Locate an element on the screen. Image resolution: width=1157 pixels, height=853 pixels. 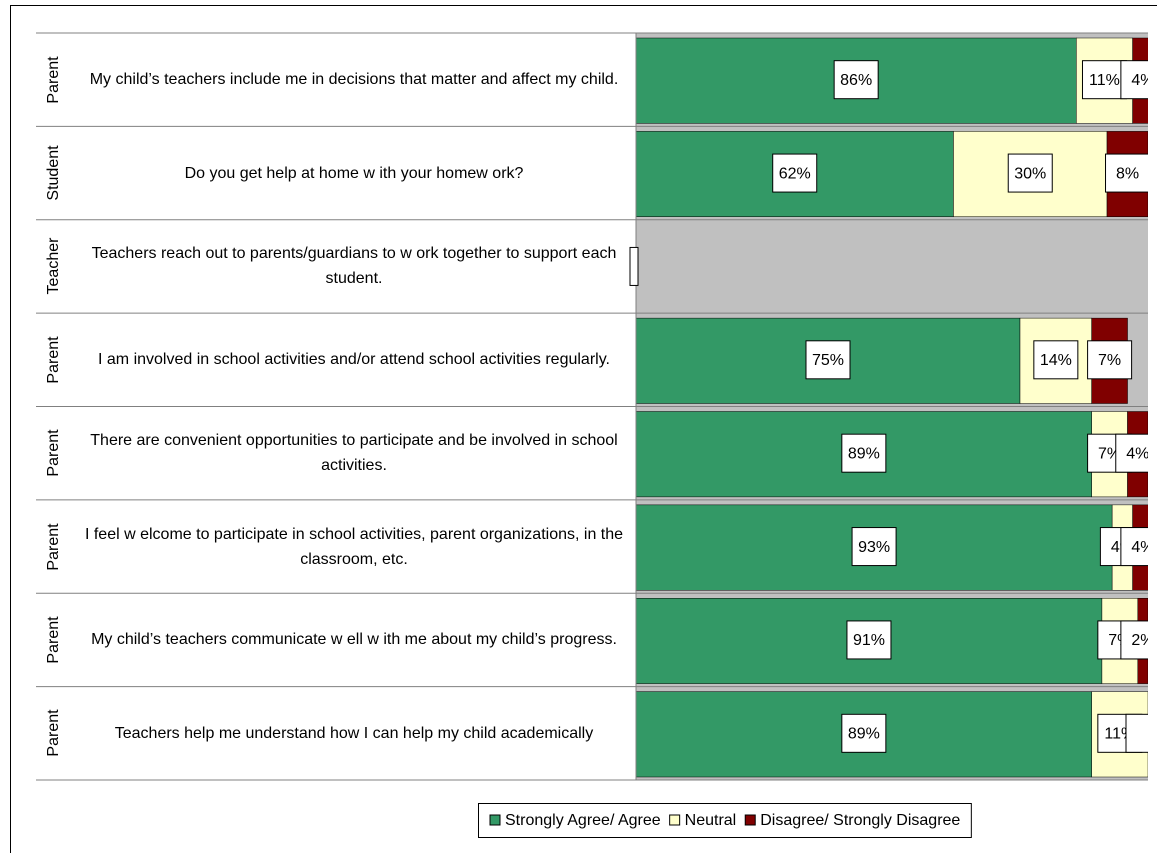
data-label: 30% is located at coordinates (1030, 173).